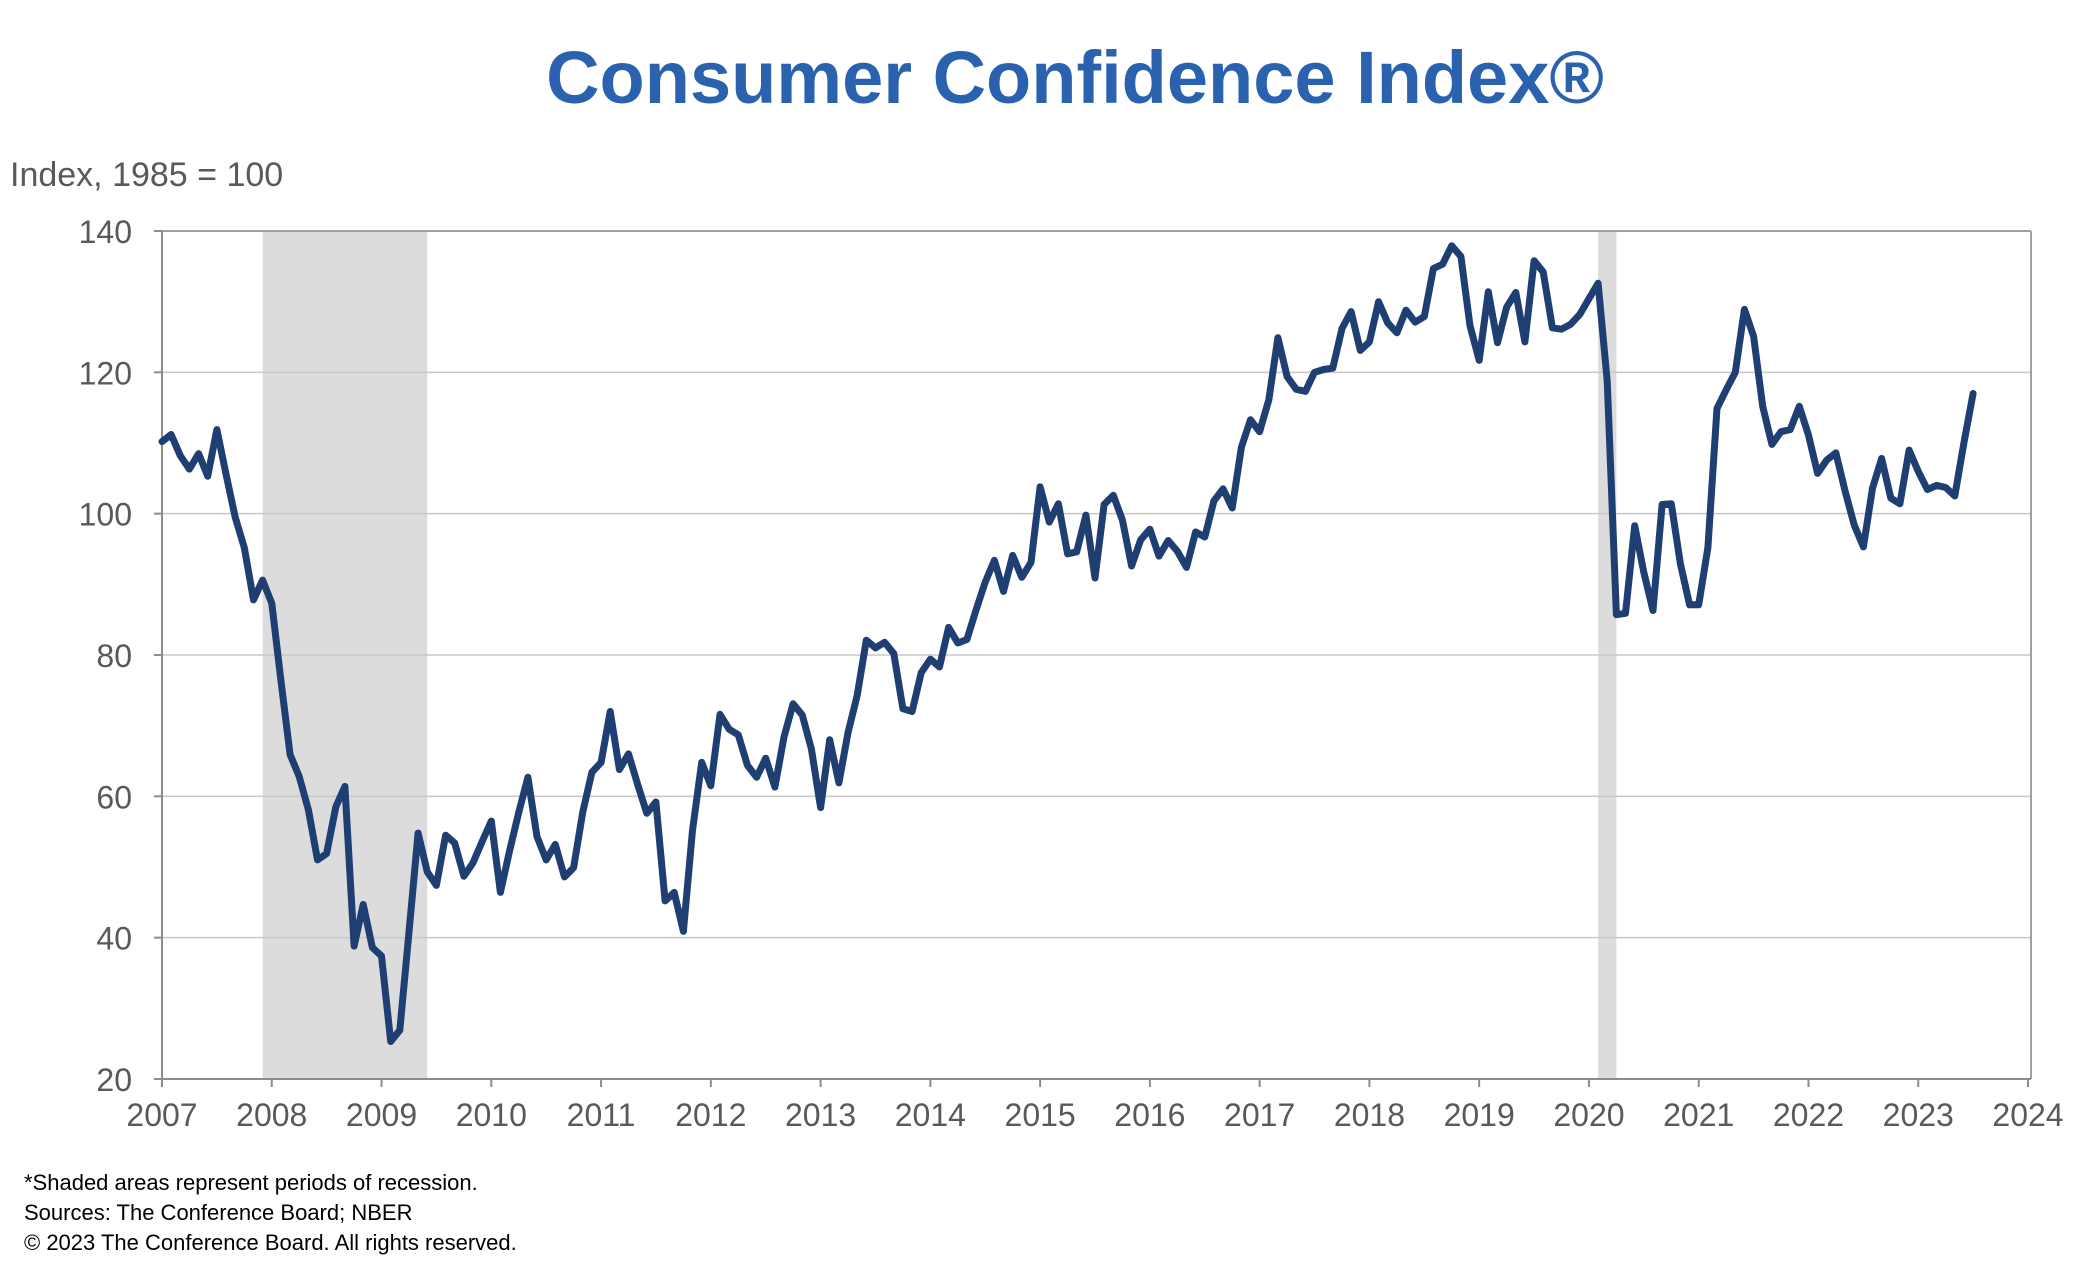 The image size is (2085, 1268). I want to click on x-tick-label: 2016, so click(1149, 1115).